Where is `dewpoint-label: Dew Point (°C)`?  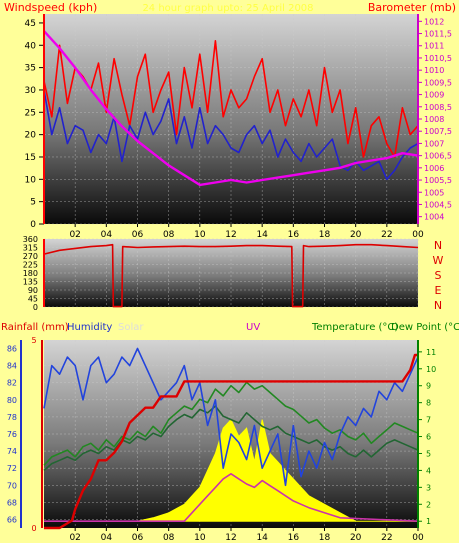 dewpoint-label: Dew Point (°C) is located at coordinates (425, 327).